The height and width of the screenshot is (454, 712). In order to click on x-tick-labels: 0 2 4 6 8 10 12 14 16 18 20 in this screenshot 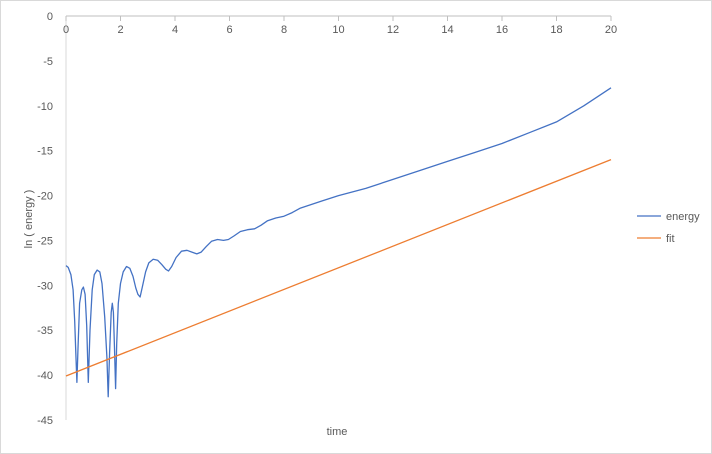, I will do `click(340, 30)`.